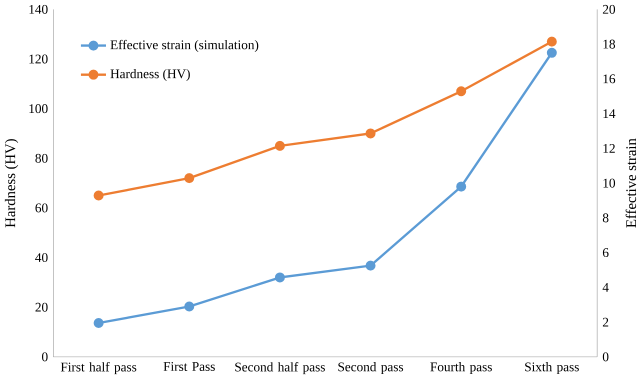 This screenshot has height=379, width=641. Describe the element at coordinates (38, 109) in the screenshot. I see `y-tick-label: 100` at that location.